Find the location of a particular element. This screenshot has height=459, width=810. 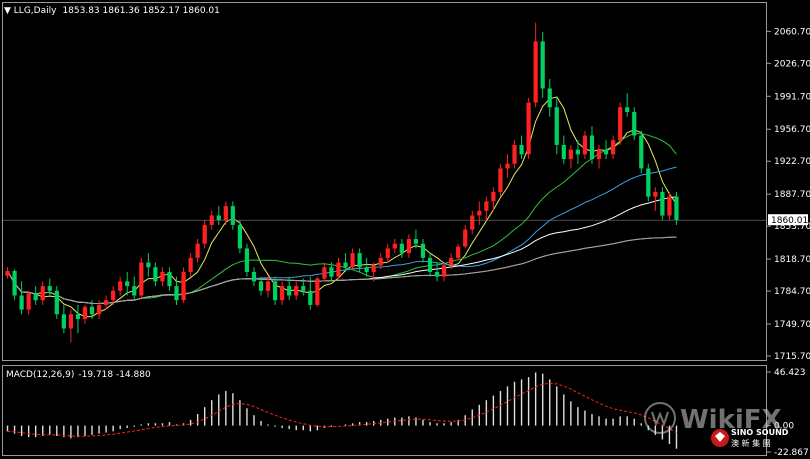

price-tick-label: 1887.70 is located at coordinates (792, 195).